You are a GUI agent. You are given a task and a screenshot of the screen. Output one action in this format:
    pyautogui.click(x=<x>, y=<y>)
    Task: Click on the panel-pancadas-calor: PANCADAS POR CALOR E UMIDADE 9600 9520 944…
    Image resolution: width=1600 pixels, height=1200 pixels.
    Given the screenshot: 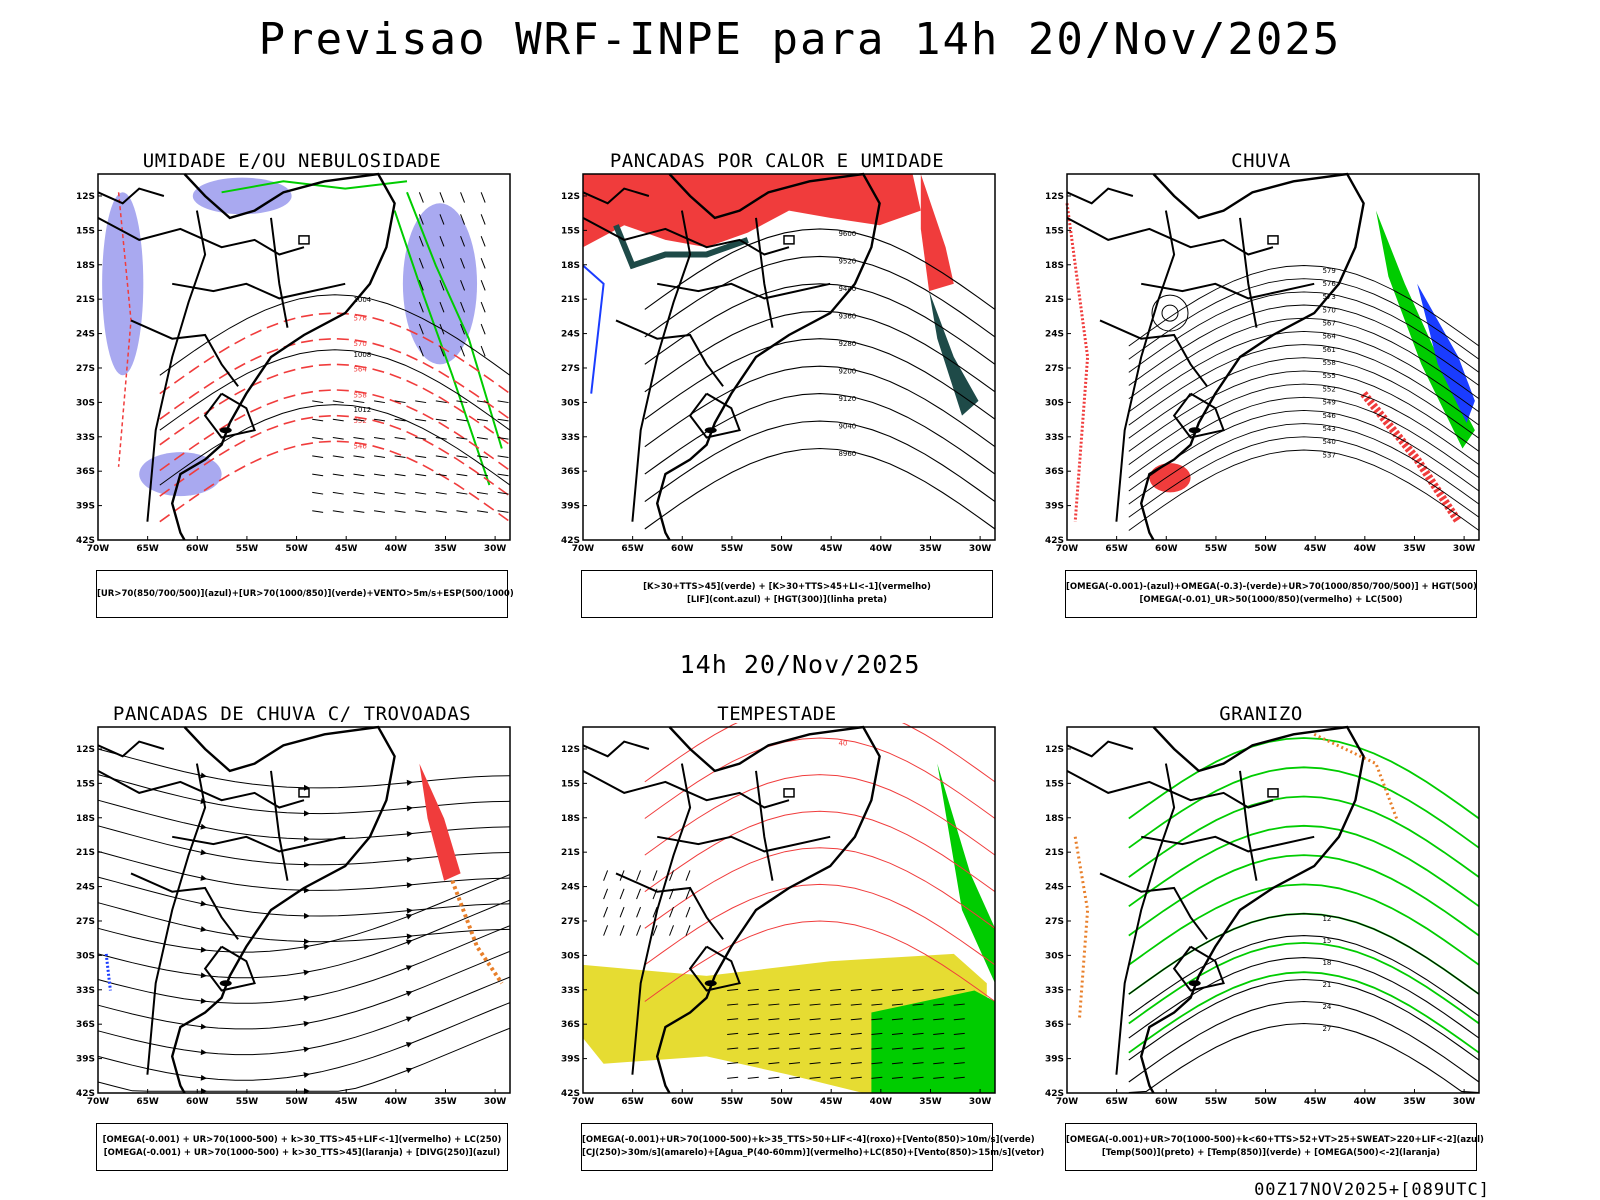 What is the action you would take?
    pyautogui.click(x=777, y=385)
    